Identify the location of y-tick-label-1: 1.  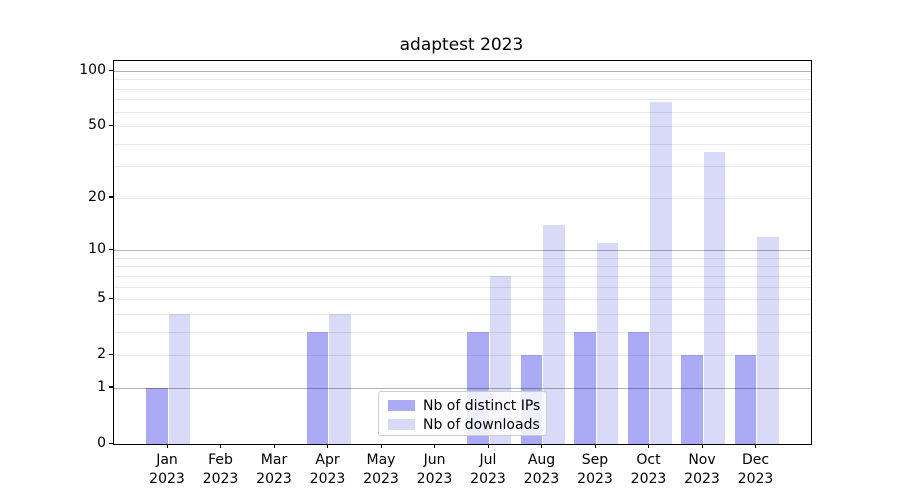
(101, 386).